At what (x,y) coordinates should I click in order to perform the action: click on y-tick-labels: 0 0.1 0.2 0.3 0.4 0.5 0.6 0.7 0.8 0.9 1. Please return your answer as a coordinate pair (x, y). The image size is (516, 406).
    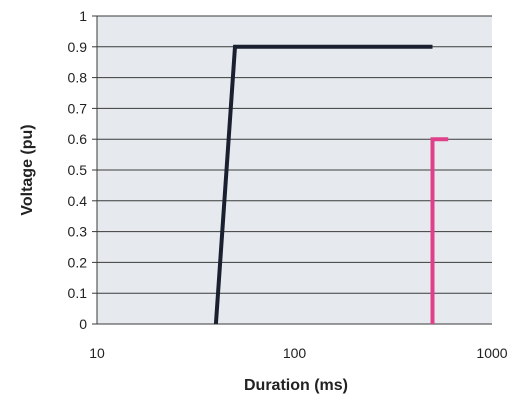
    Looking at the image, I should click on (78, 170).